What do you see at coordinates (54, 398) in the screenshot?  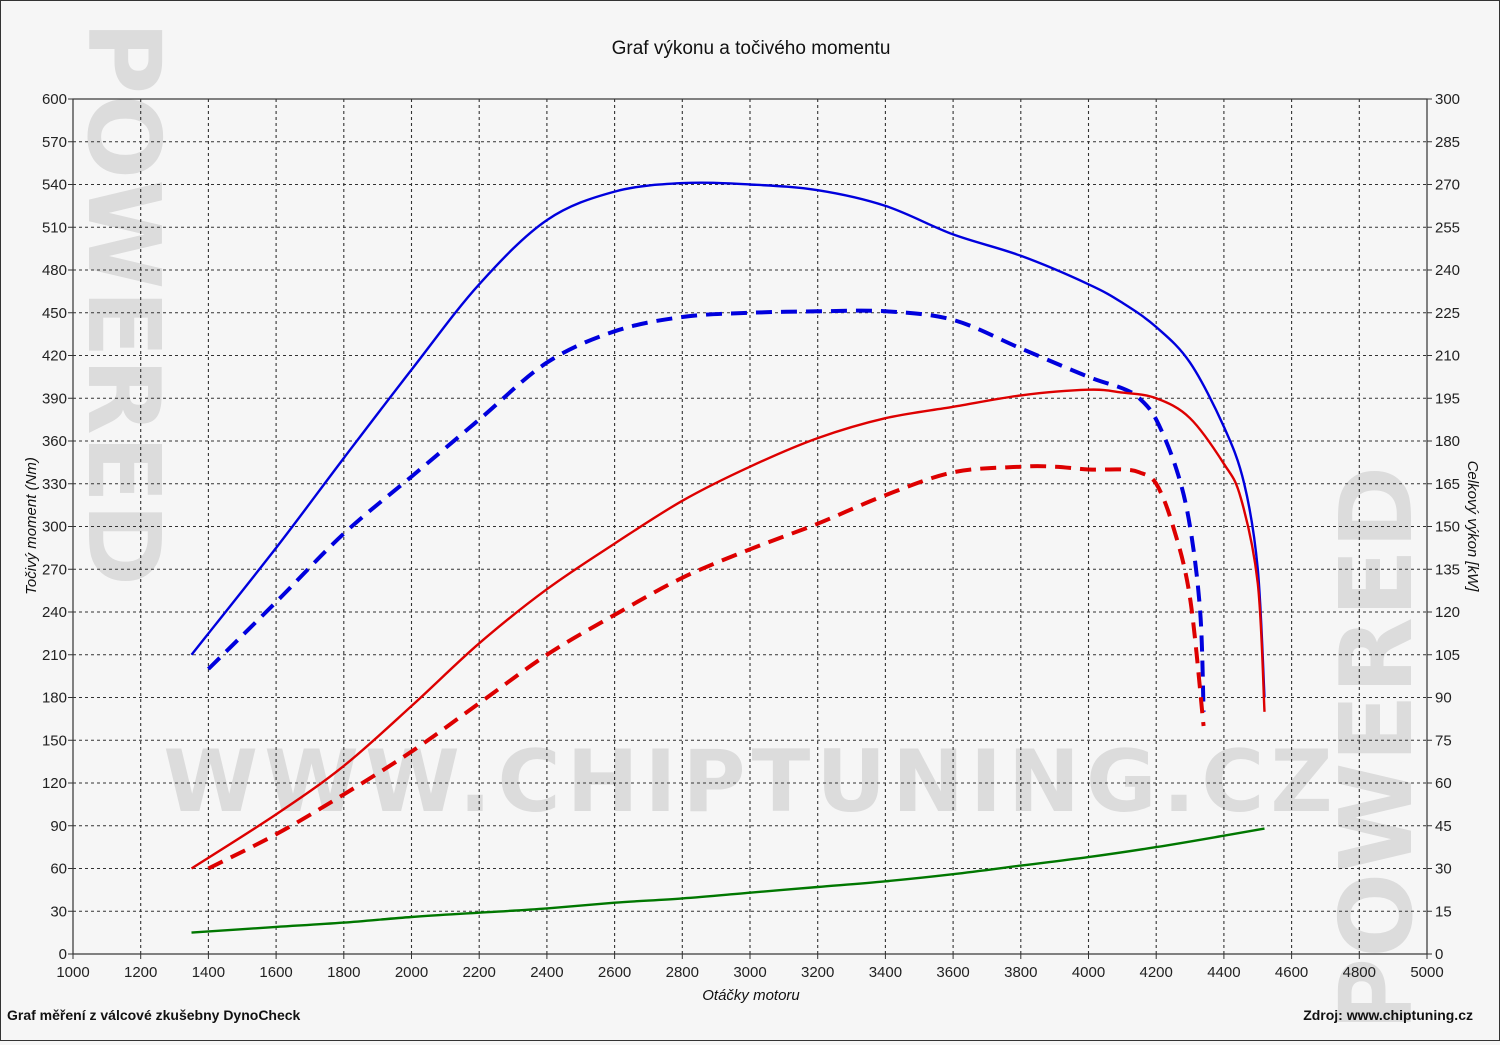 I see `y-left-tick-label: 390` at bounding box center [54, 398].